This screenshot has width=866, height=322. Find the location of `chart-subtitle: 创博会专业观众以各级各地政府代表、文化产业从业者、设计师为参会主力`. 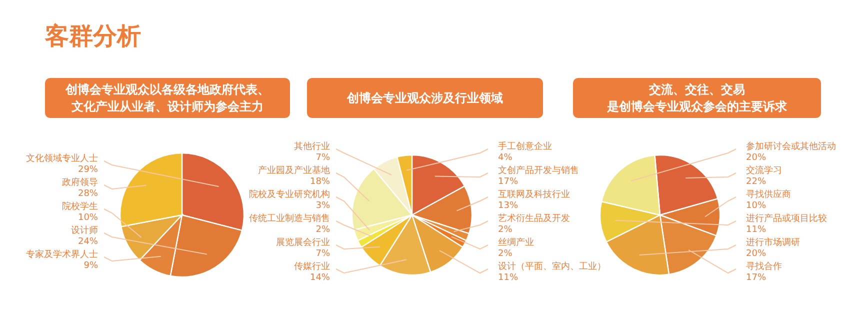

chart-subtitle: 创博会专业观众以各级各地政府代表、文化产业从业者、设计师为参会主力 is located at coordinates (167, 98).